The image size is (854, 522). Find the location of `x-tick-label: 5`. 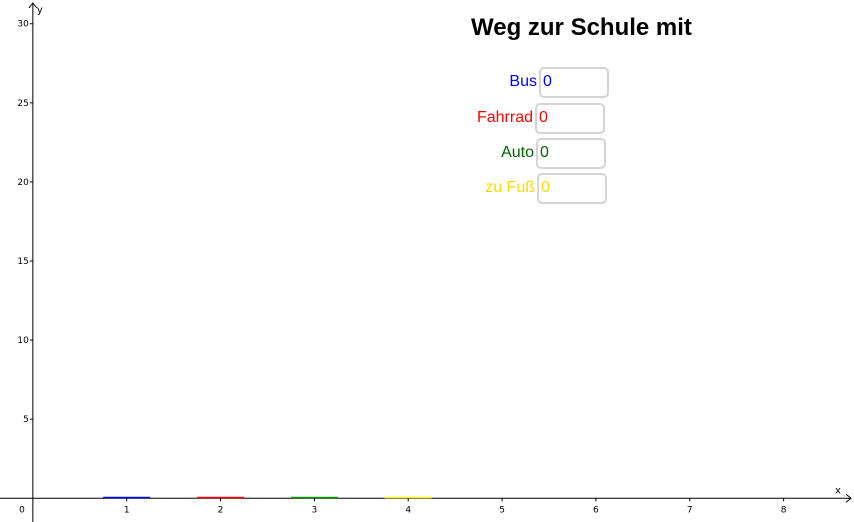

x-tick-label: 5 is located at coordinates (502, 510).